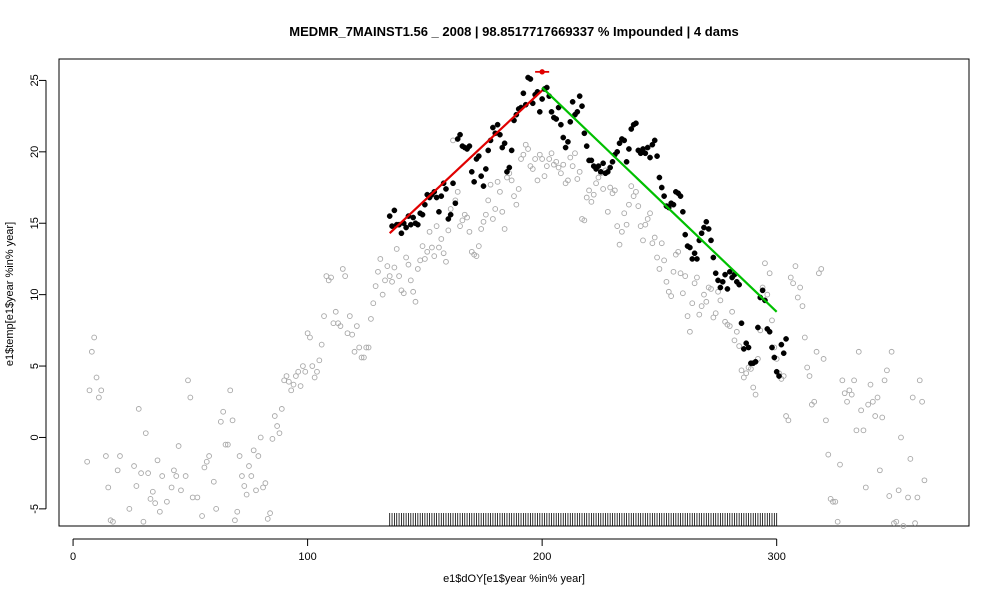 The image size is (1000, 600). Describe the element at coordinates (38, 294) in the screenshot. I see `y-axis: -5 0 5 10 15 20 25` at that location.